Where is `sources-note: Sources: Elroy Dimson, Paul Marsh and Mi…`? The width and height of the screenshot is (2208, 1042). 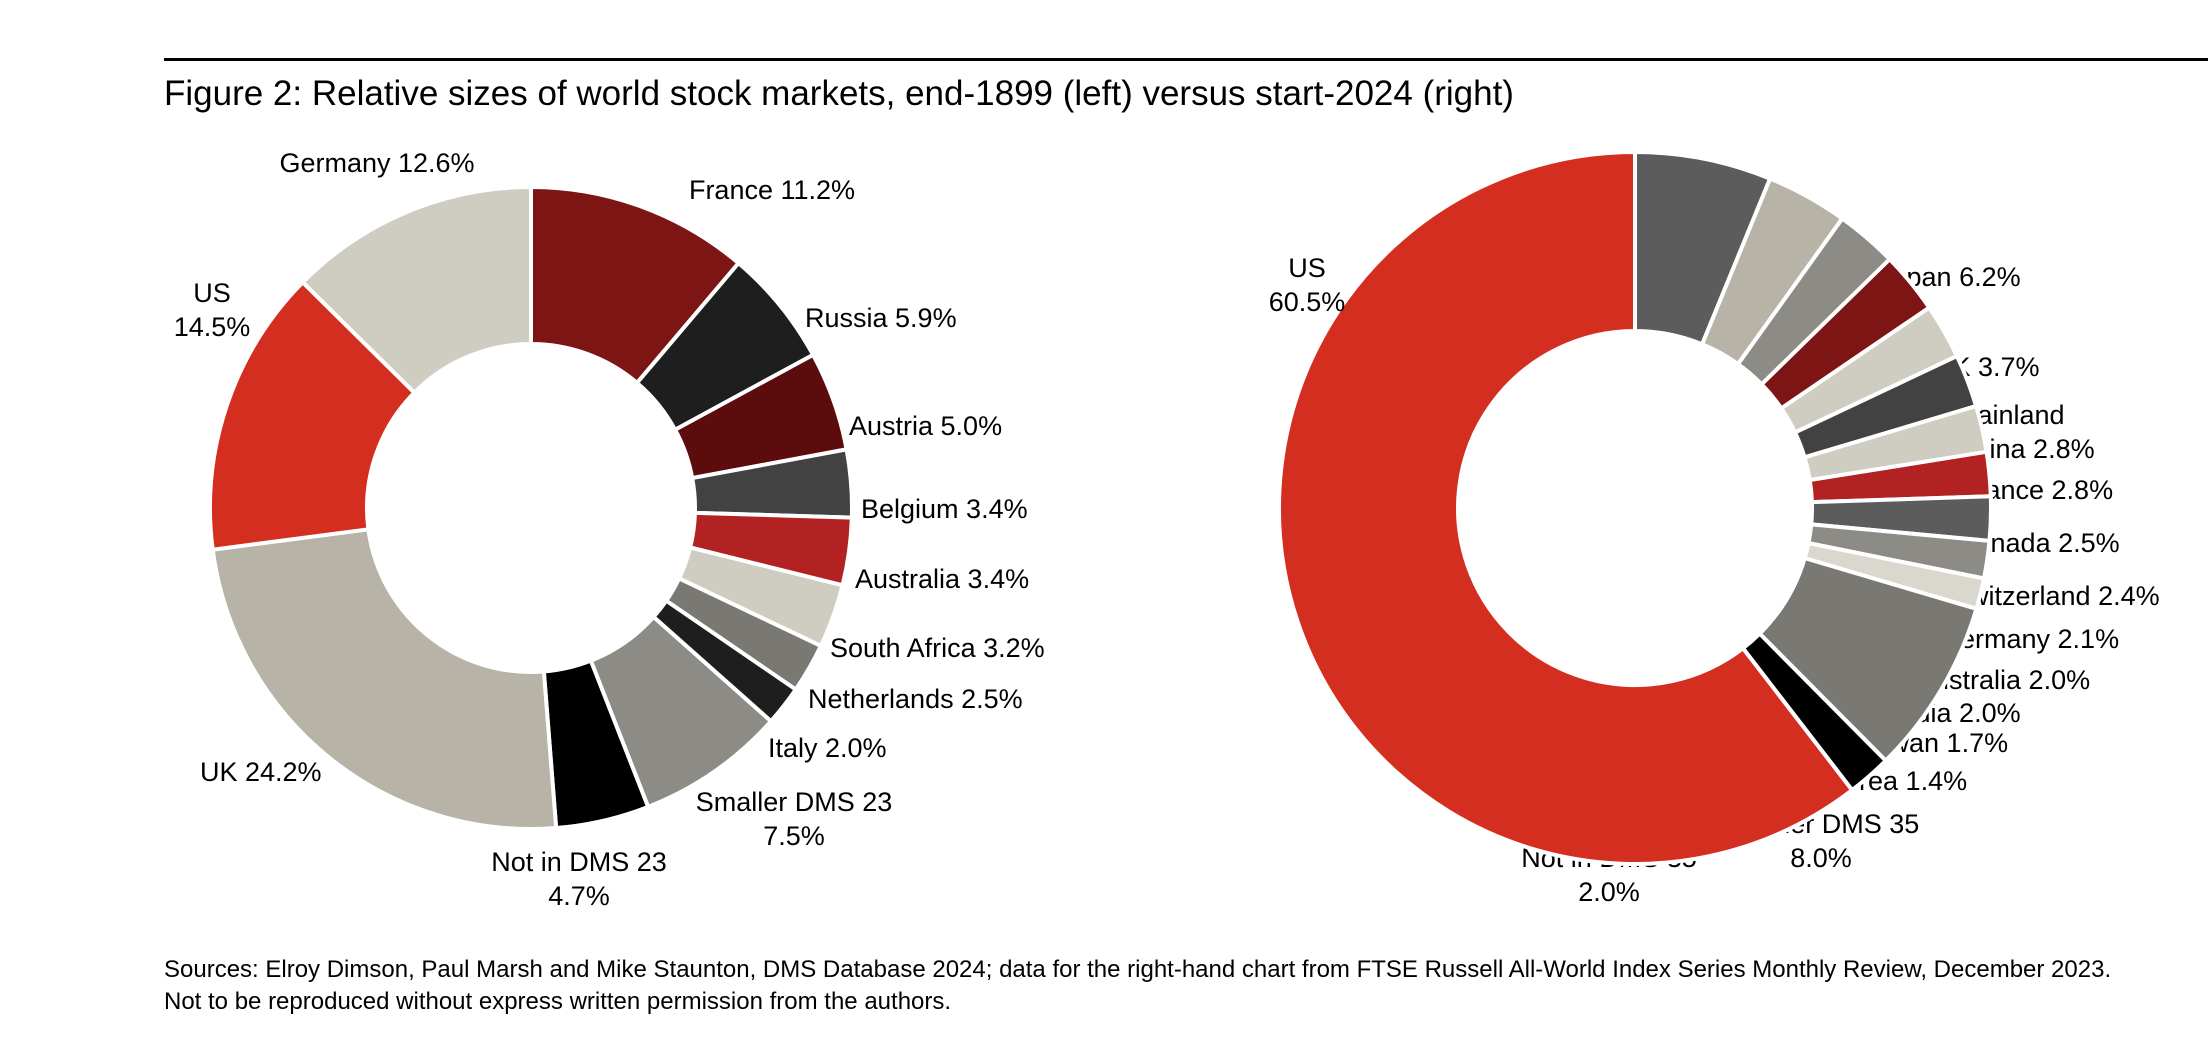 sources-note: Sources: Elroy Dimson, Paul Marsh and Mi… is located at coordinates (1138, 985).